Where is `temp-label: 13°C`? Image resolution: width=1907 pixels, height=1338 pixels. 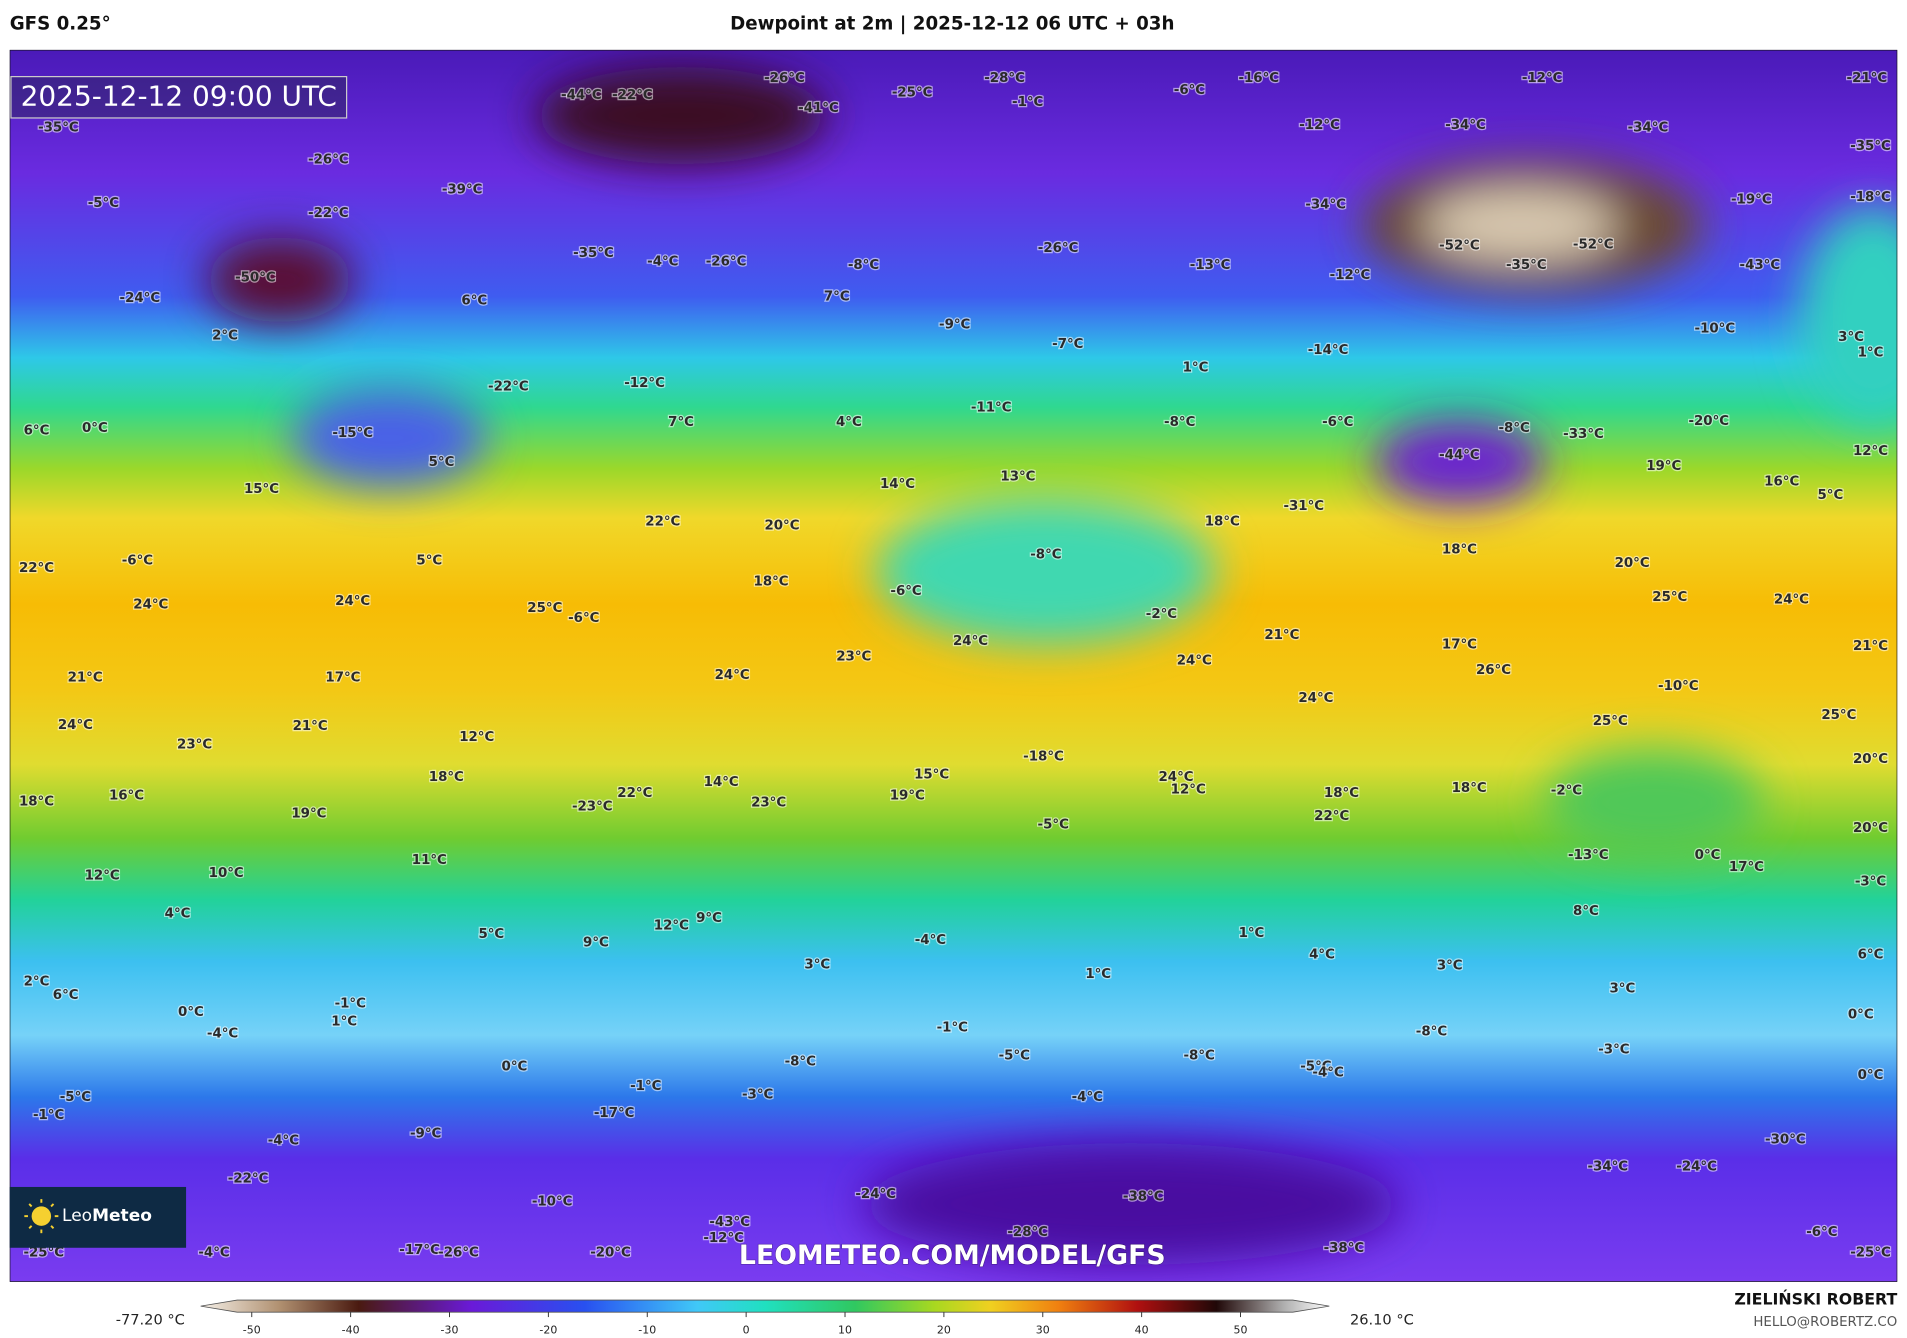 temp-label: 13°C is located at coordinates (1017, 477).